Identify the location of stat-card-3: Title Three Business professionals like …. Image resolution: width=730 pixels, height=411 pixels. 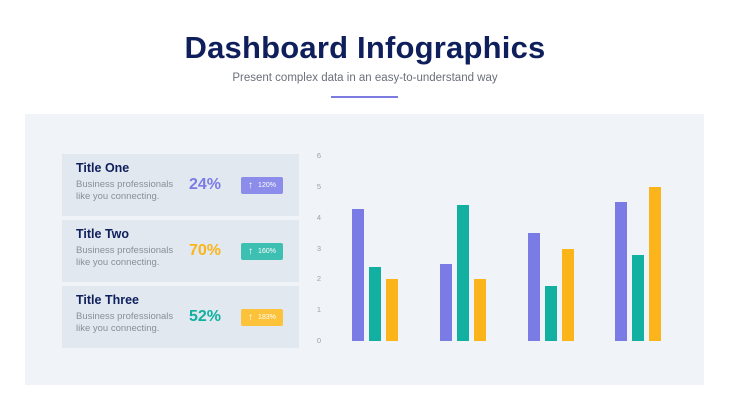
(180, 317).